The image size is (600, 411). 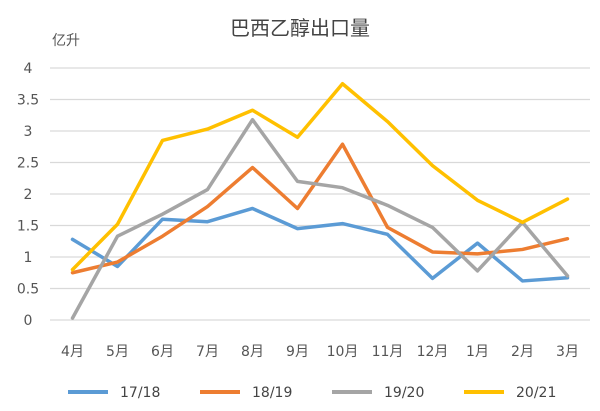 I want to click on x-tick-label: 3月, so click(x=567, y=352).